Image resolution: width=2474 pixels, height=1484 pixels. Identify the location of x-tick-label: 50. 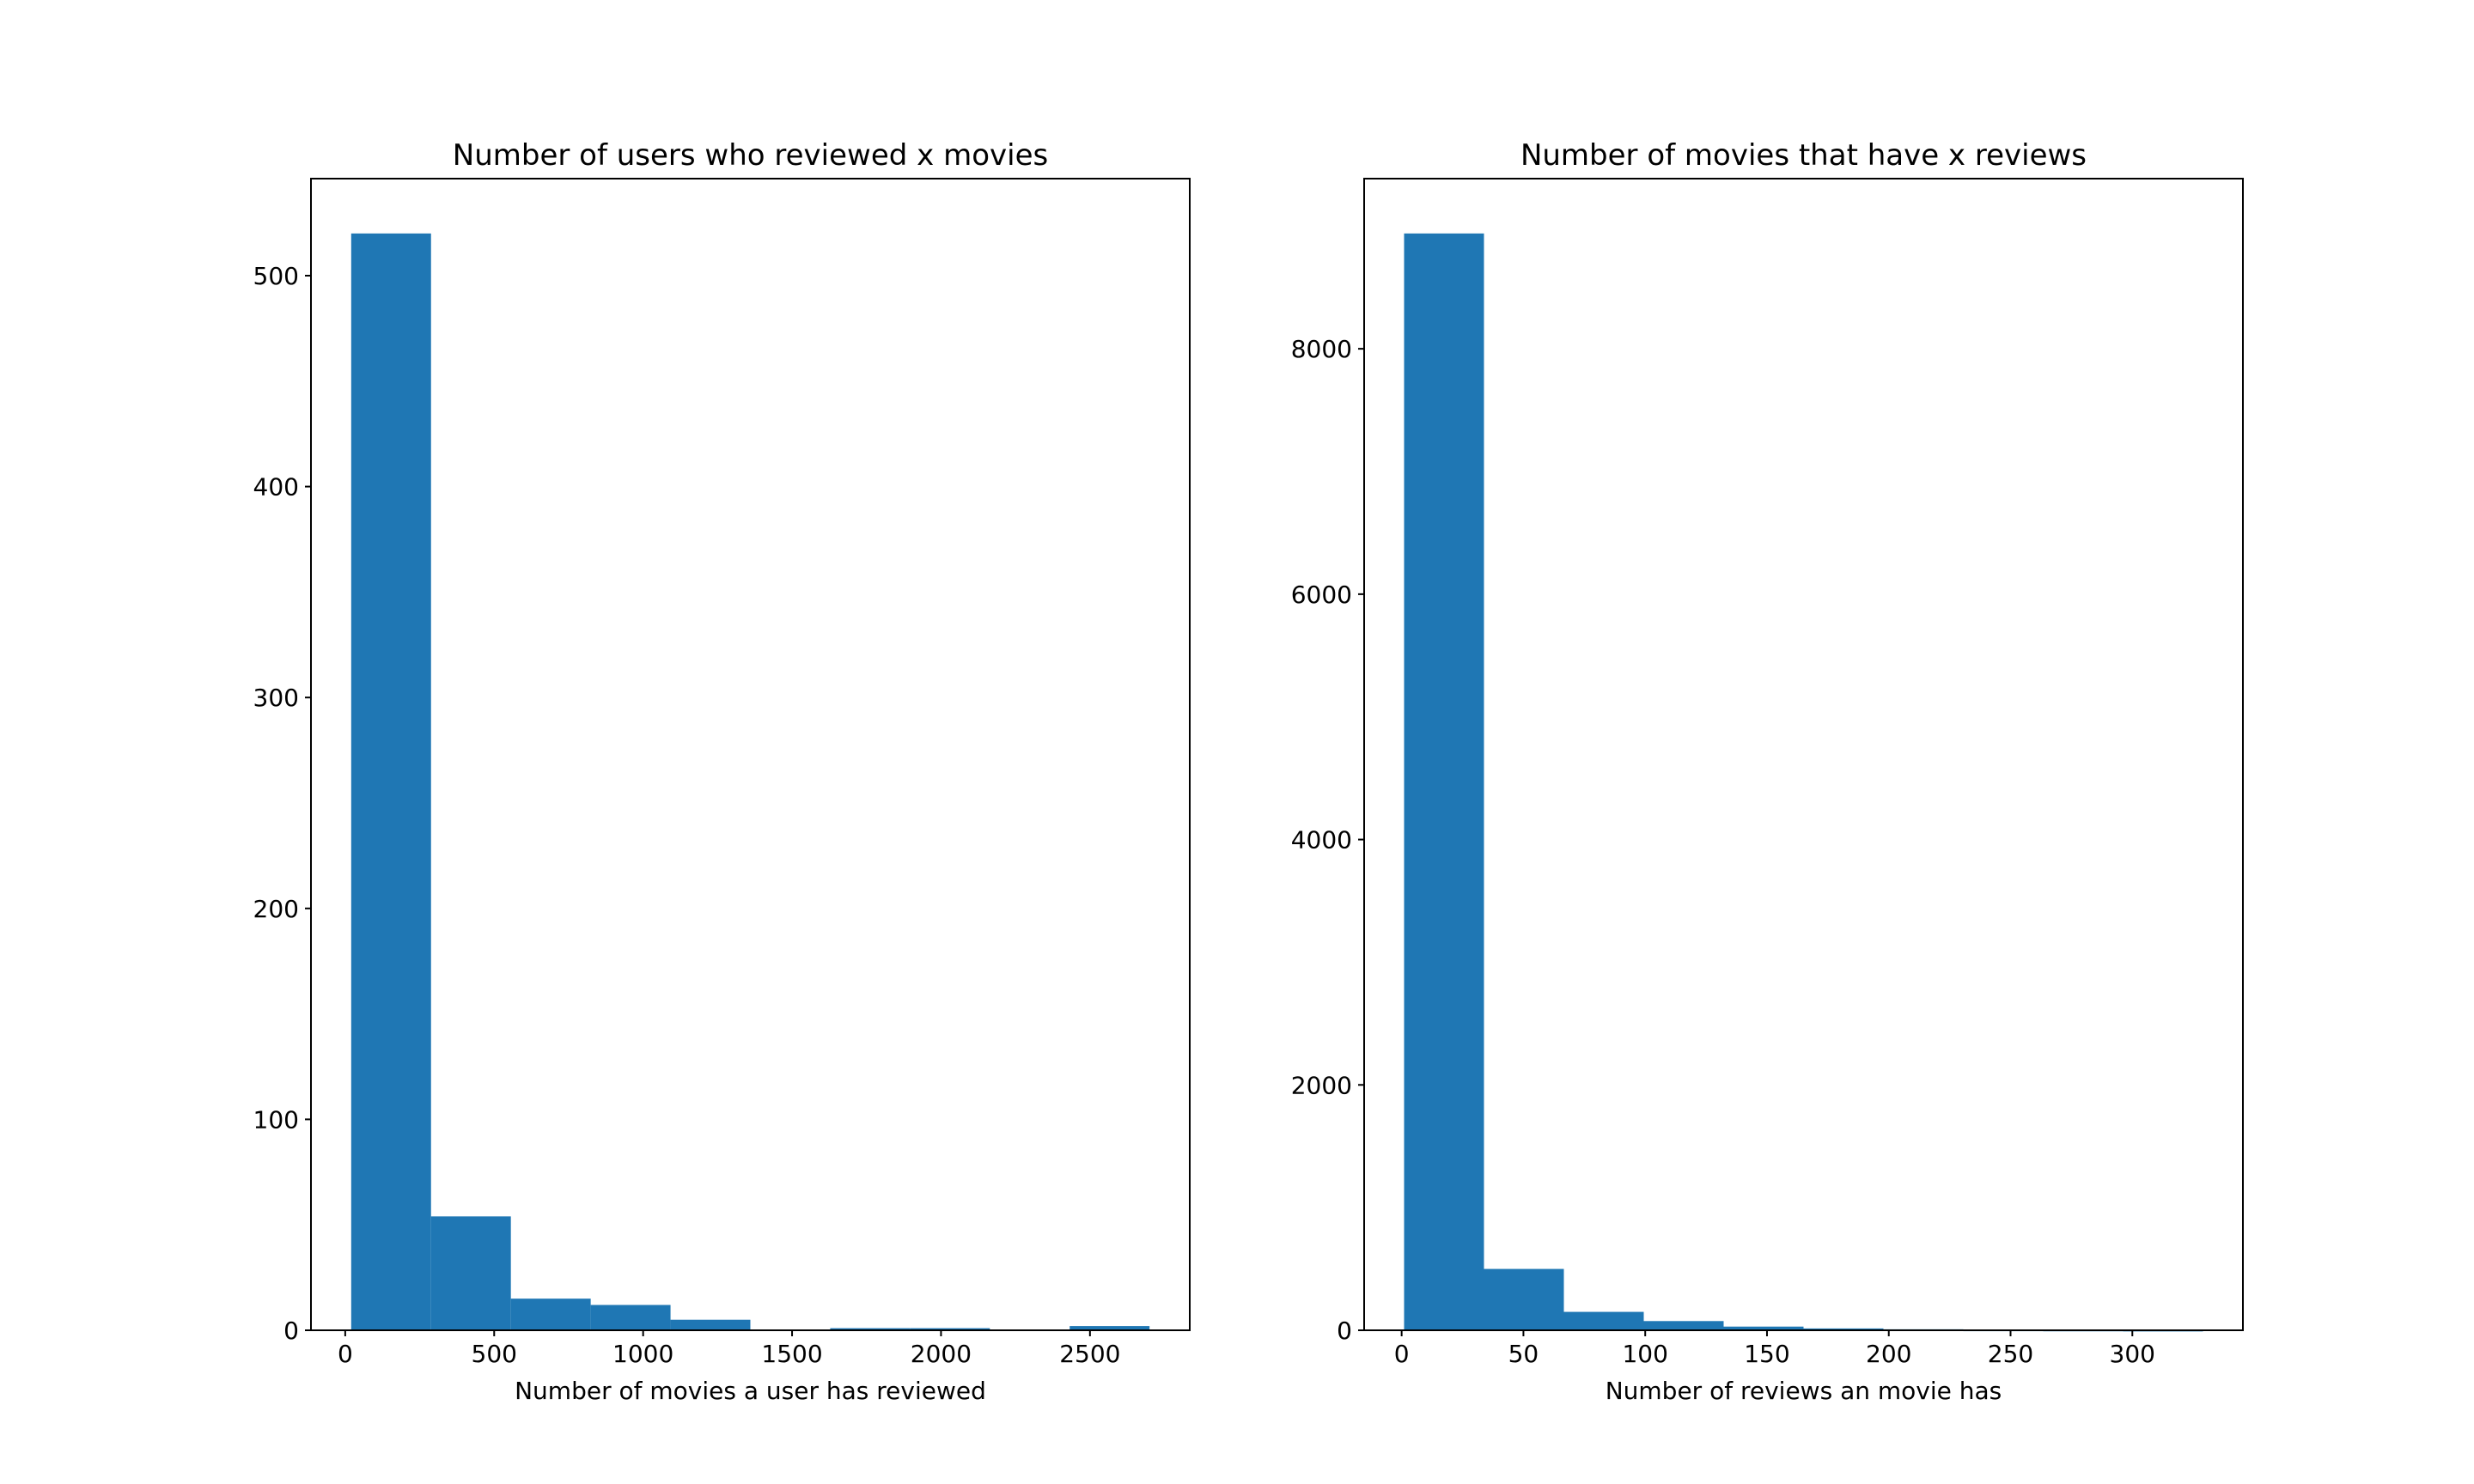
(1523, 1354).